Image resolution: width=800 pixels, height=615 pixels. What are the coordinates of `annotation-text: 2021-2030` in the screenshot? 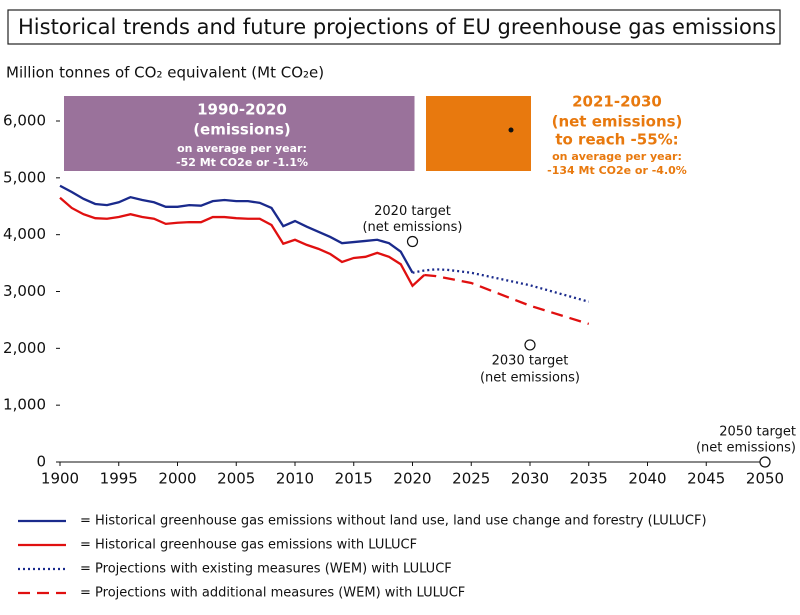 It's located at (617, 102).